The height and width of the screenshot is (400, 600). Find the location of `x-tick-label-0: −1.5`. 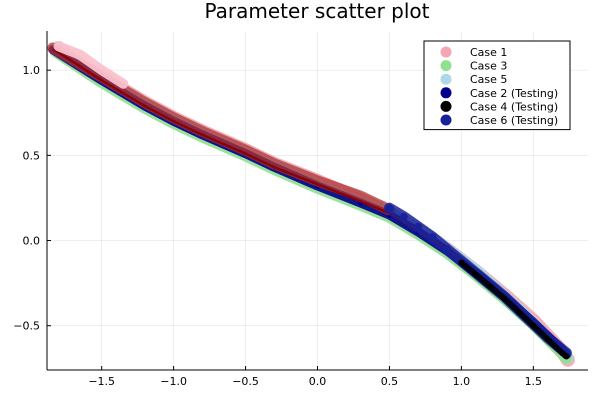

x-tick-label-0: −1.5 is located at coordinates (101, 381).